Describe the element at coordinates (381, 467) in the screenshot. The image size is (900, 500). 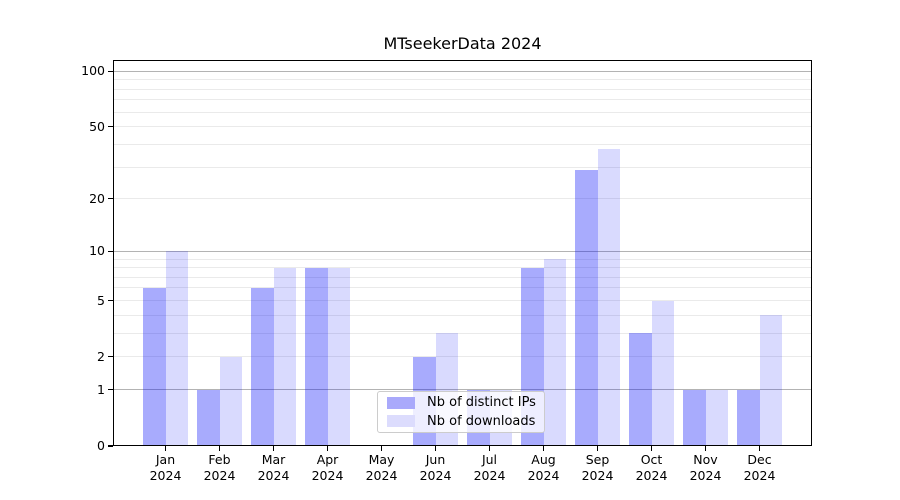
I see `x-tick-label: May 2024` at that location.